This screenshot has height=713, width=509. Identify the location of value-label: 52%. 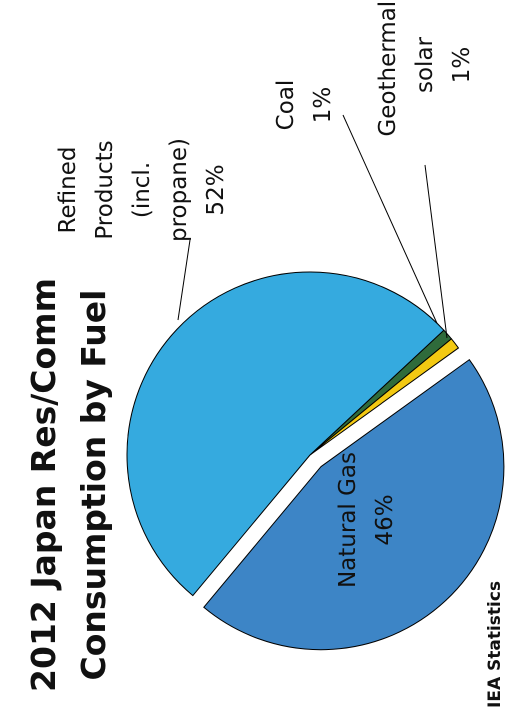
(216, 189).